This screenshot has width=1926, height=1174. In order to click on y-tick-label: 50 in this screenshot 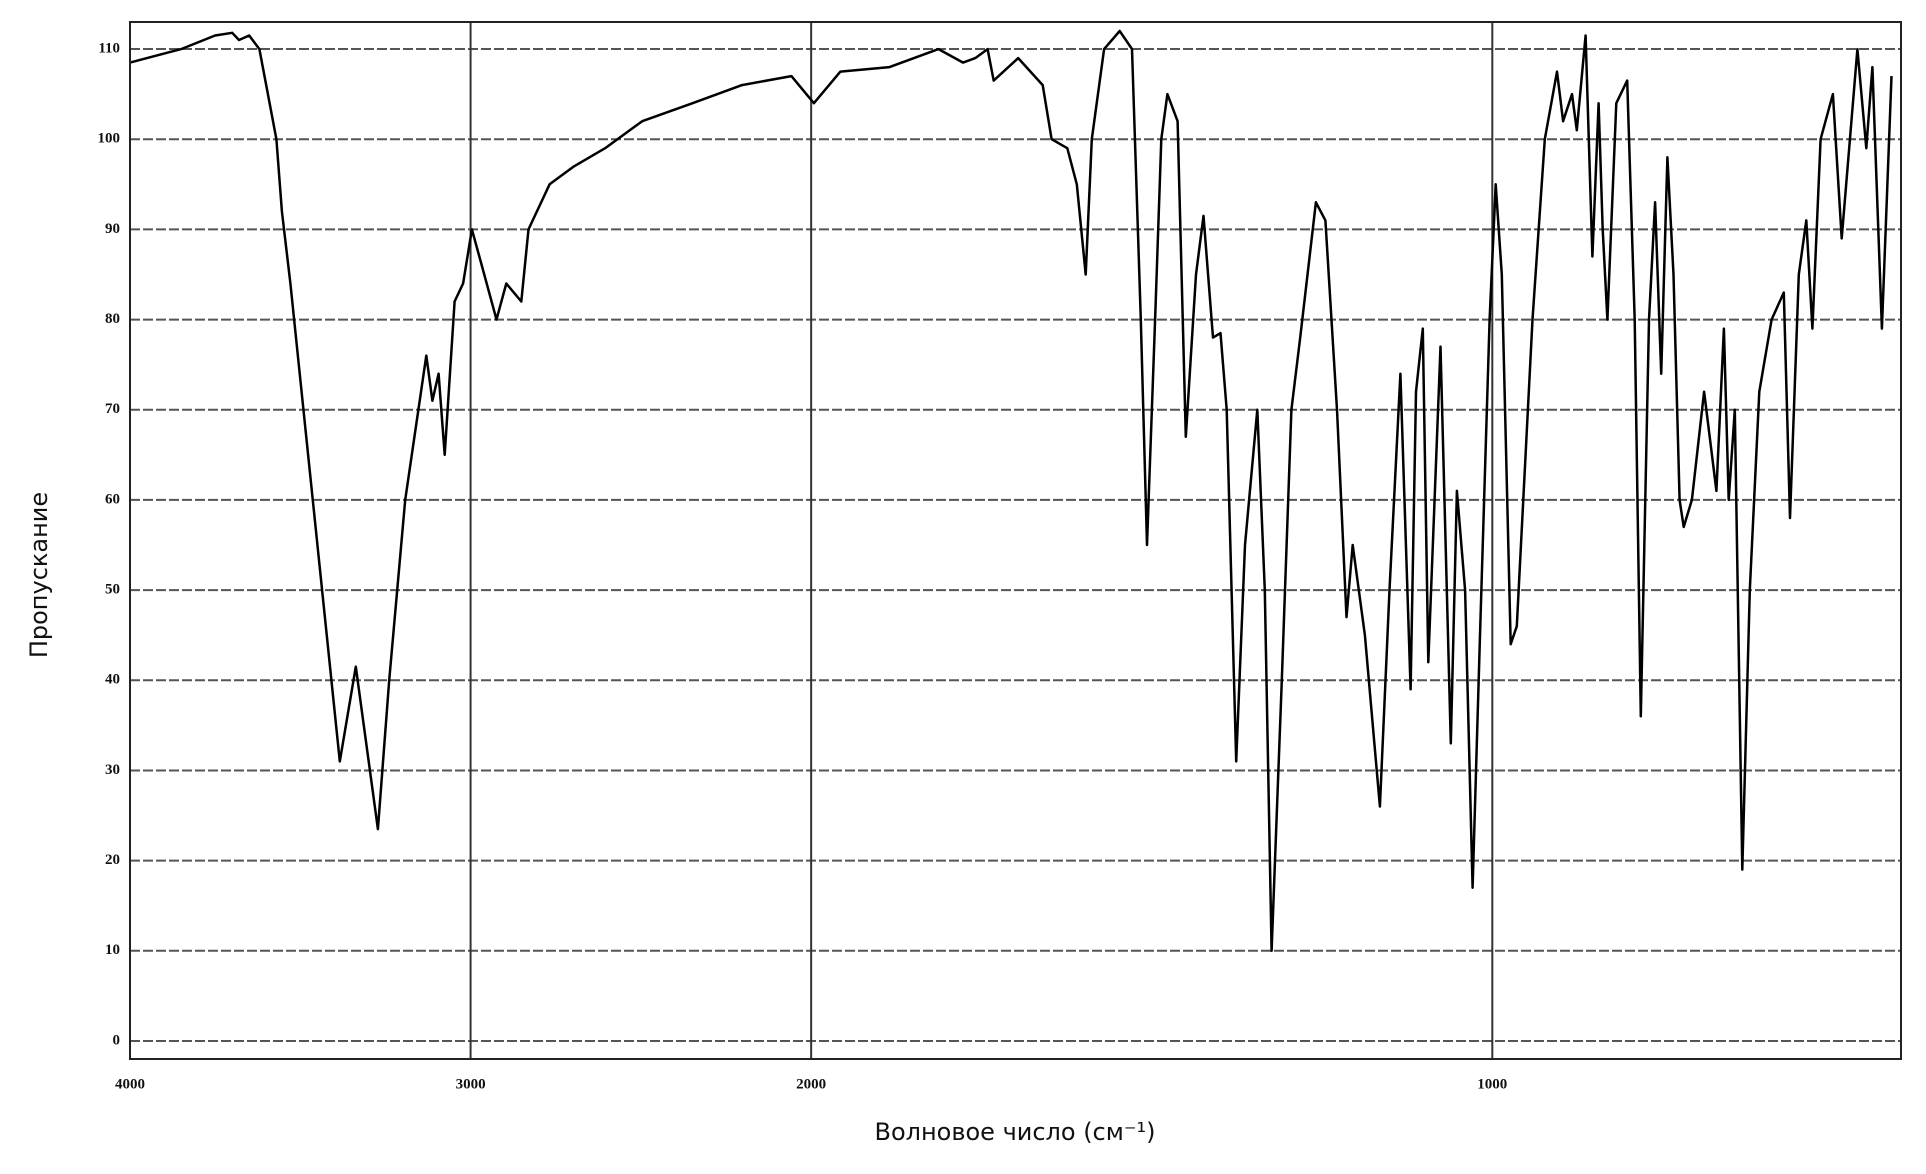, I will do `click(112, 590)`.